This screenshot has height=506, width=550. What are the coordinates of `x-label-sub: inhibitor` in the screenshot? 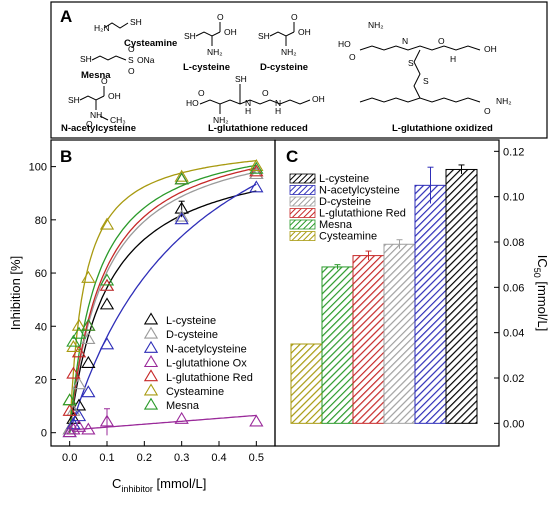 It's located at (137, 489).